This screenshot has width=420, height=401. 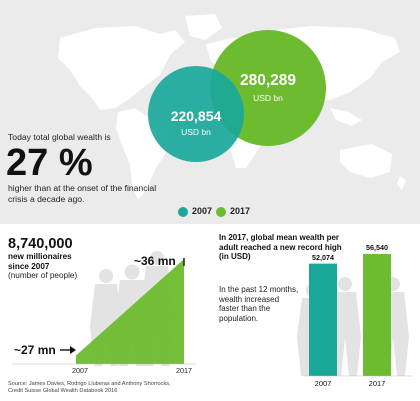 What do you see at coordinates (49, 163) in the screenshot?
I see `headline-percent: 27 %` at bounding box center [49, 163].